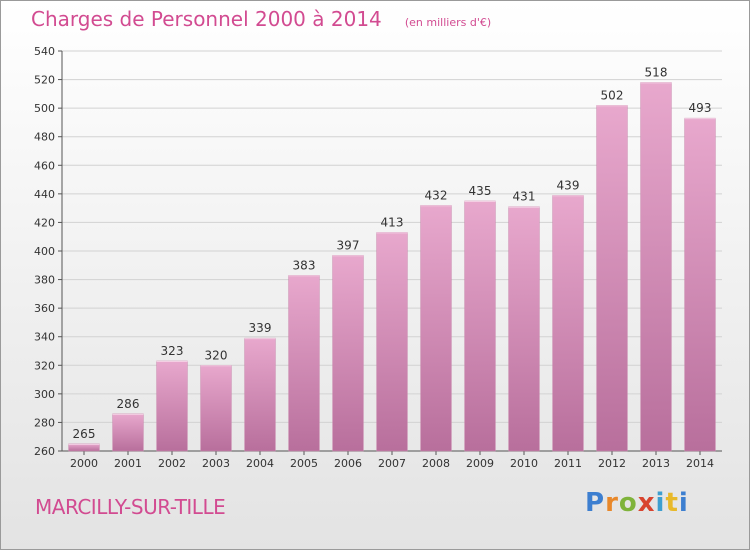 The image size is (750, 550). I want to click on y-tick-label: 460, so click(44, 165).